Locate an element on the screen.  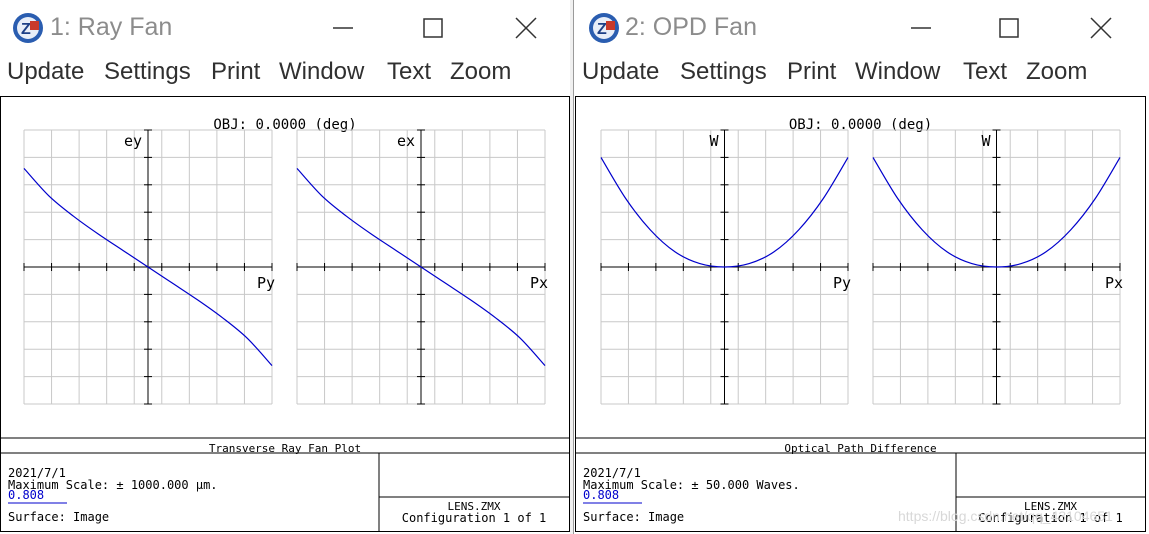
plot-panel-2: W Px is located at coordinates (997, 267).